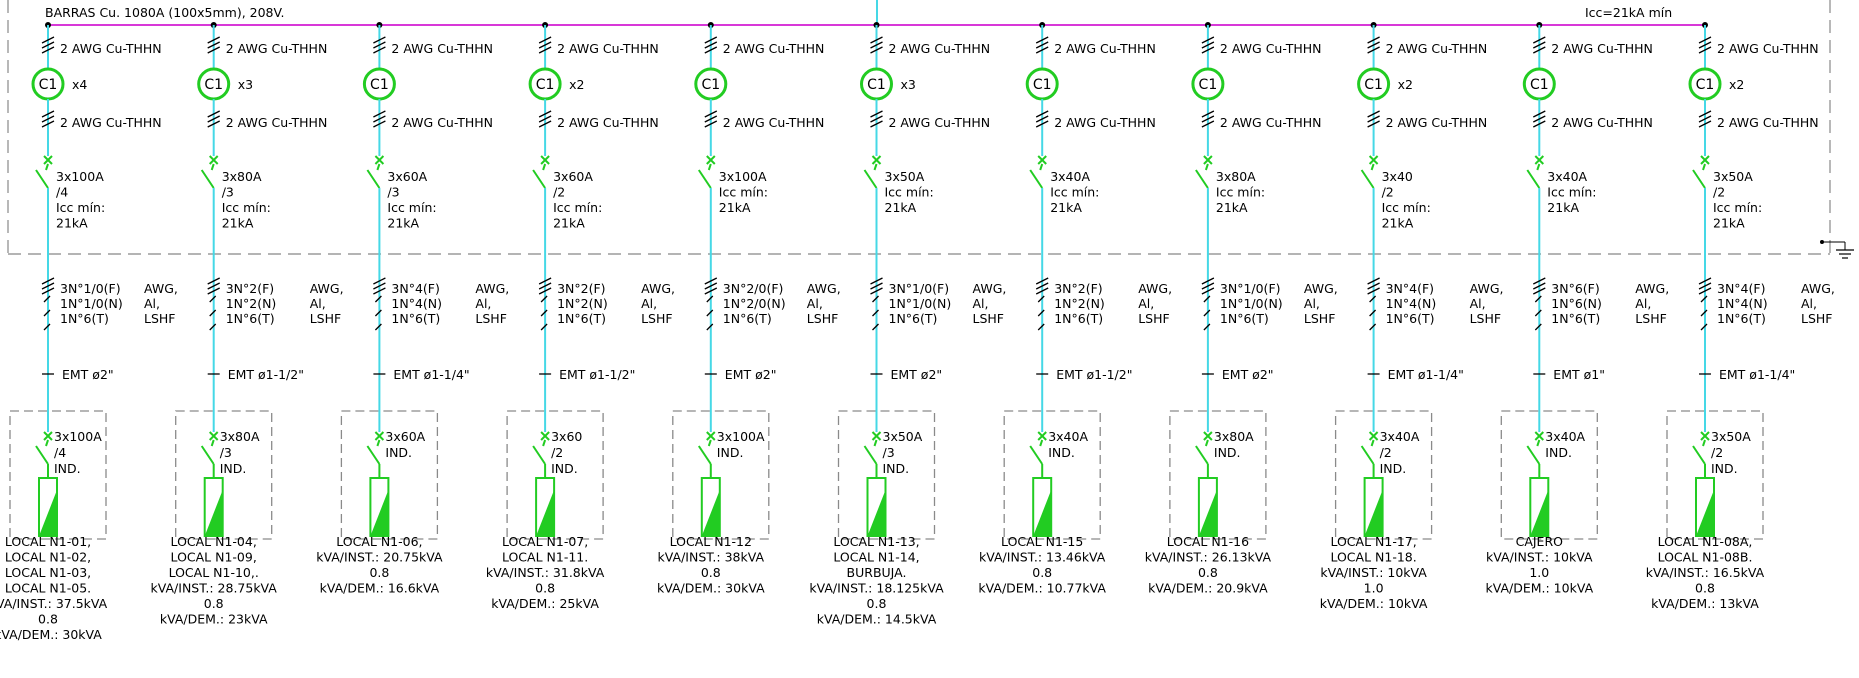 Image resolution: width=1859 pixels, height=678 pixels. What do you see at coordinates (1757, 374) in the screenshot?
I see `conduit-label: EMT ø1-1/4"` at bounding box center [1757, 374].